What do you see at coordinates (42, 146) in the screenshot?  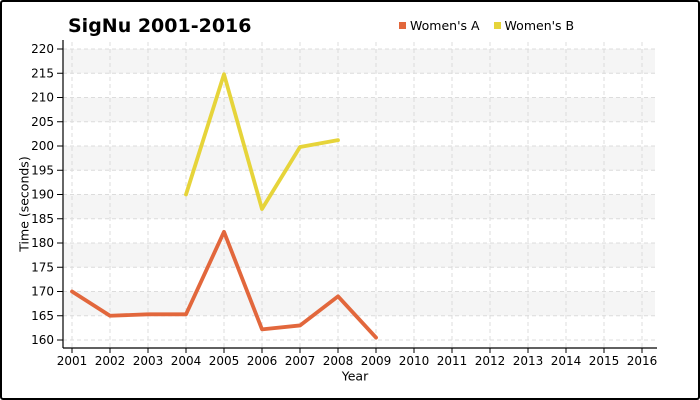 I see `y-tick-label: 200` at bounding box center [42, 146].